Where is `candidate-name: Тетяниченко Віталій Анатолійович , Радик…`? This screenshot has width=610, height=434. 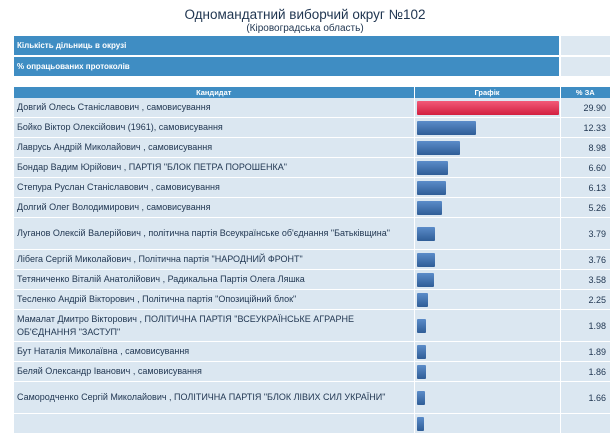
candidate-name: Тетяниченко Віталій Анатолійович , Радик… is located at coordinates (214, 279).